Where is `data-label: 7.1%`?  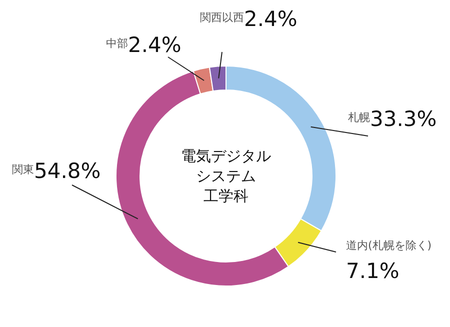
data-label: 7.1% is located at coordinates (373, 271).